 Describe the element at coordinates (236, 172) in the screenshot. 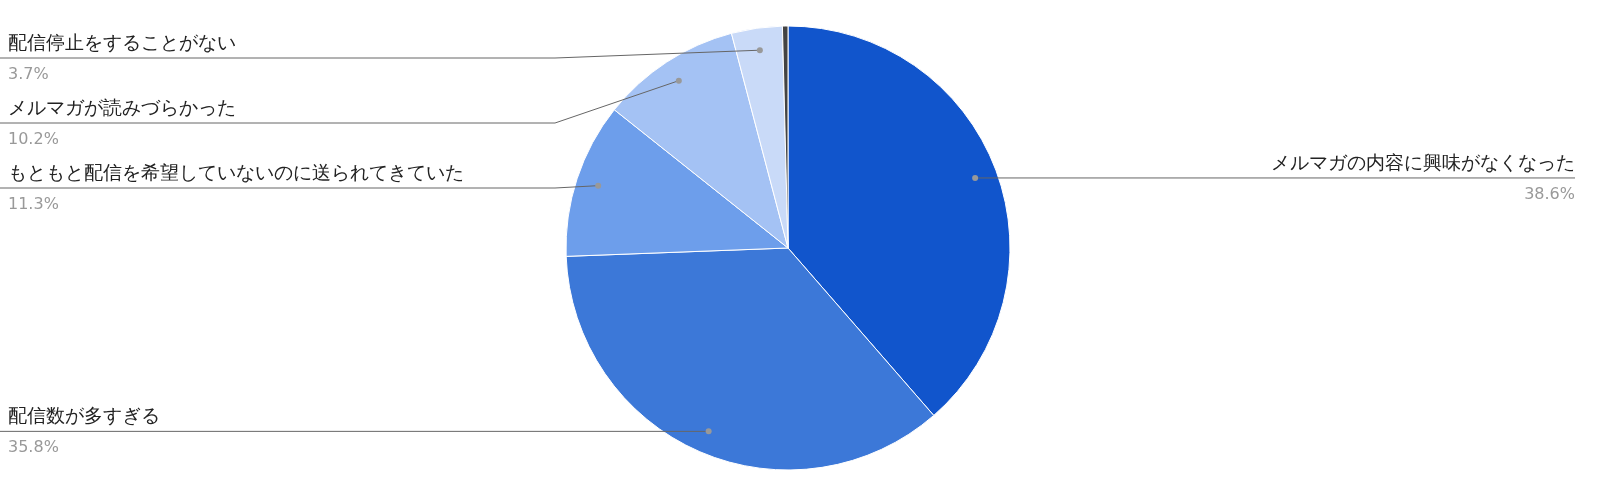

I see `slice-label: もともと配信を希望していないのに送られてきていた` at that location.